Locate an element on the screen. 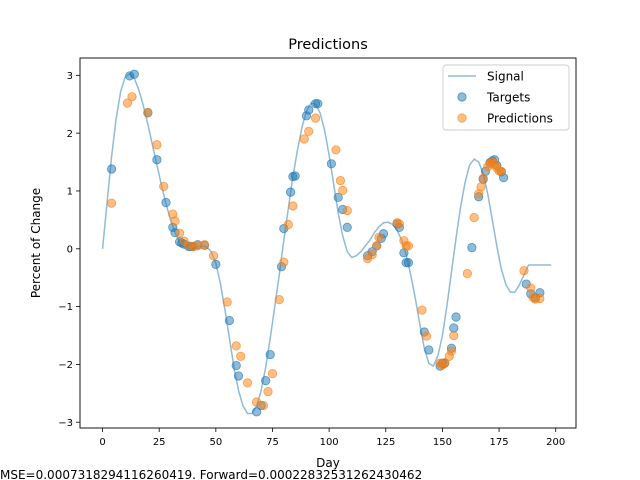  y-tick-label: −1 is located at coordinates (65, 307).